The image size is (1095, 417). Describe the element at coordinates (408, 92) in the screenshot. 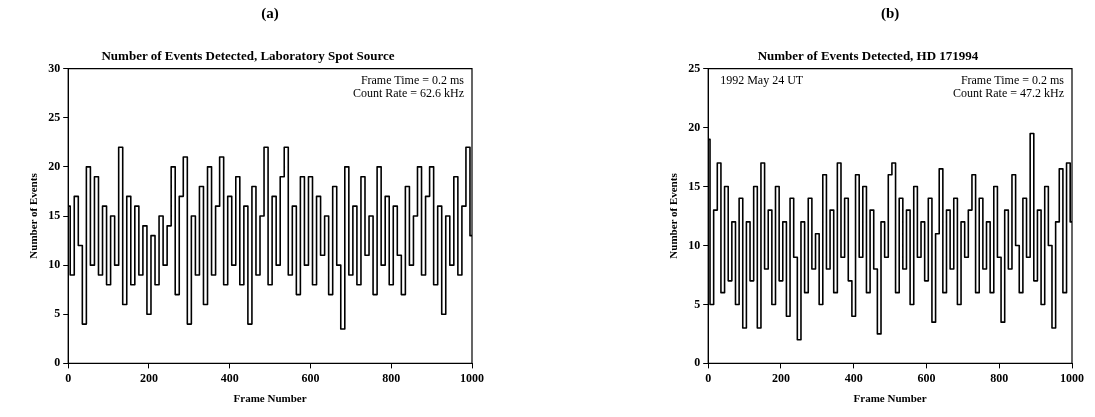

I see `annotation: Count Rate = 62.6 kHz` at that location.